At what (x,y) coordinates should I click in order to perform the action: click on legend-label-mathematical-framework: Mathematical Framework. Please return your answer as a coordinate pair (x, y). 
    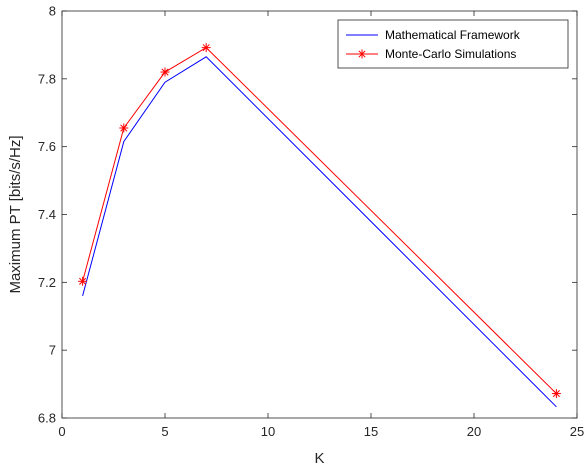
    Looking at the image, I should click on (453, 35).